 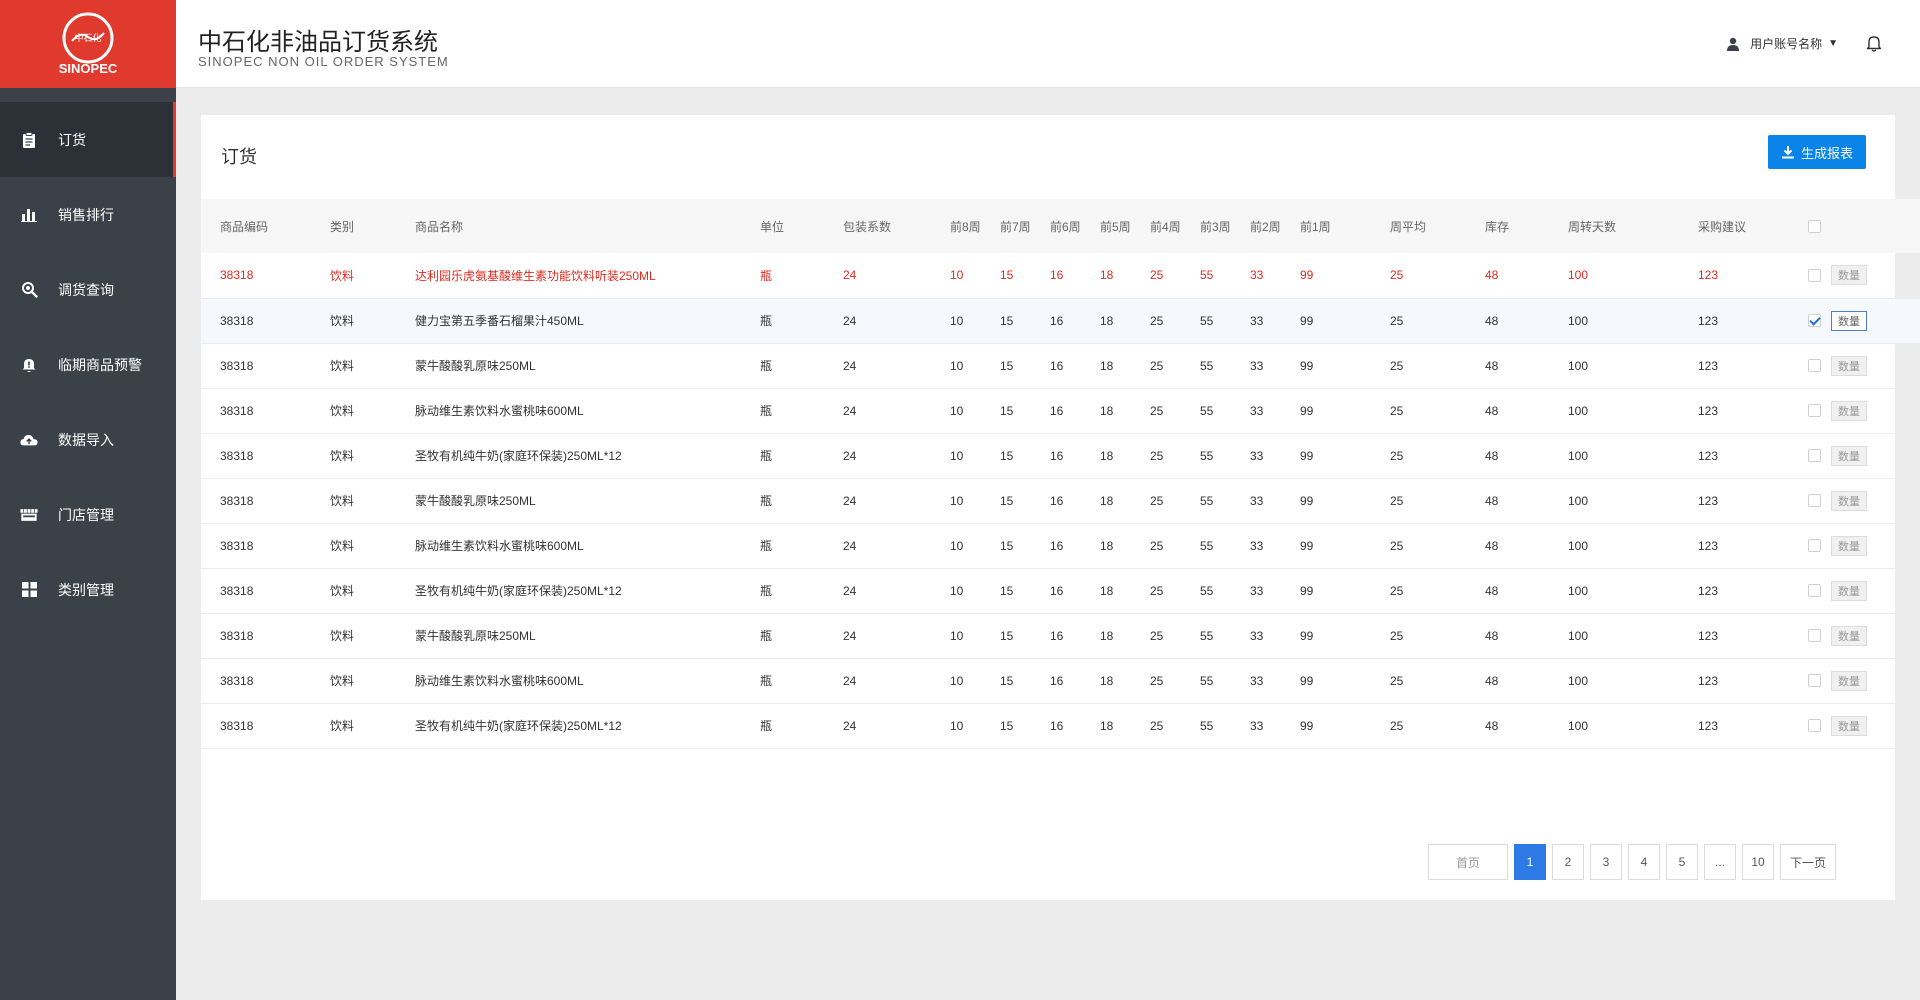 What do you see at coordinates (1786, 44) in the screenshot?
I see `user-name: 用户账号名称` at bounding box center [1786, 44].